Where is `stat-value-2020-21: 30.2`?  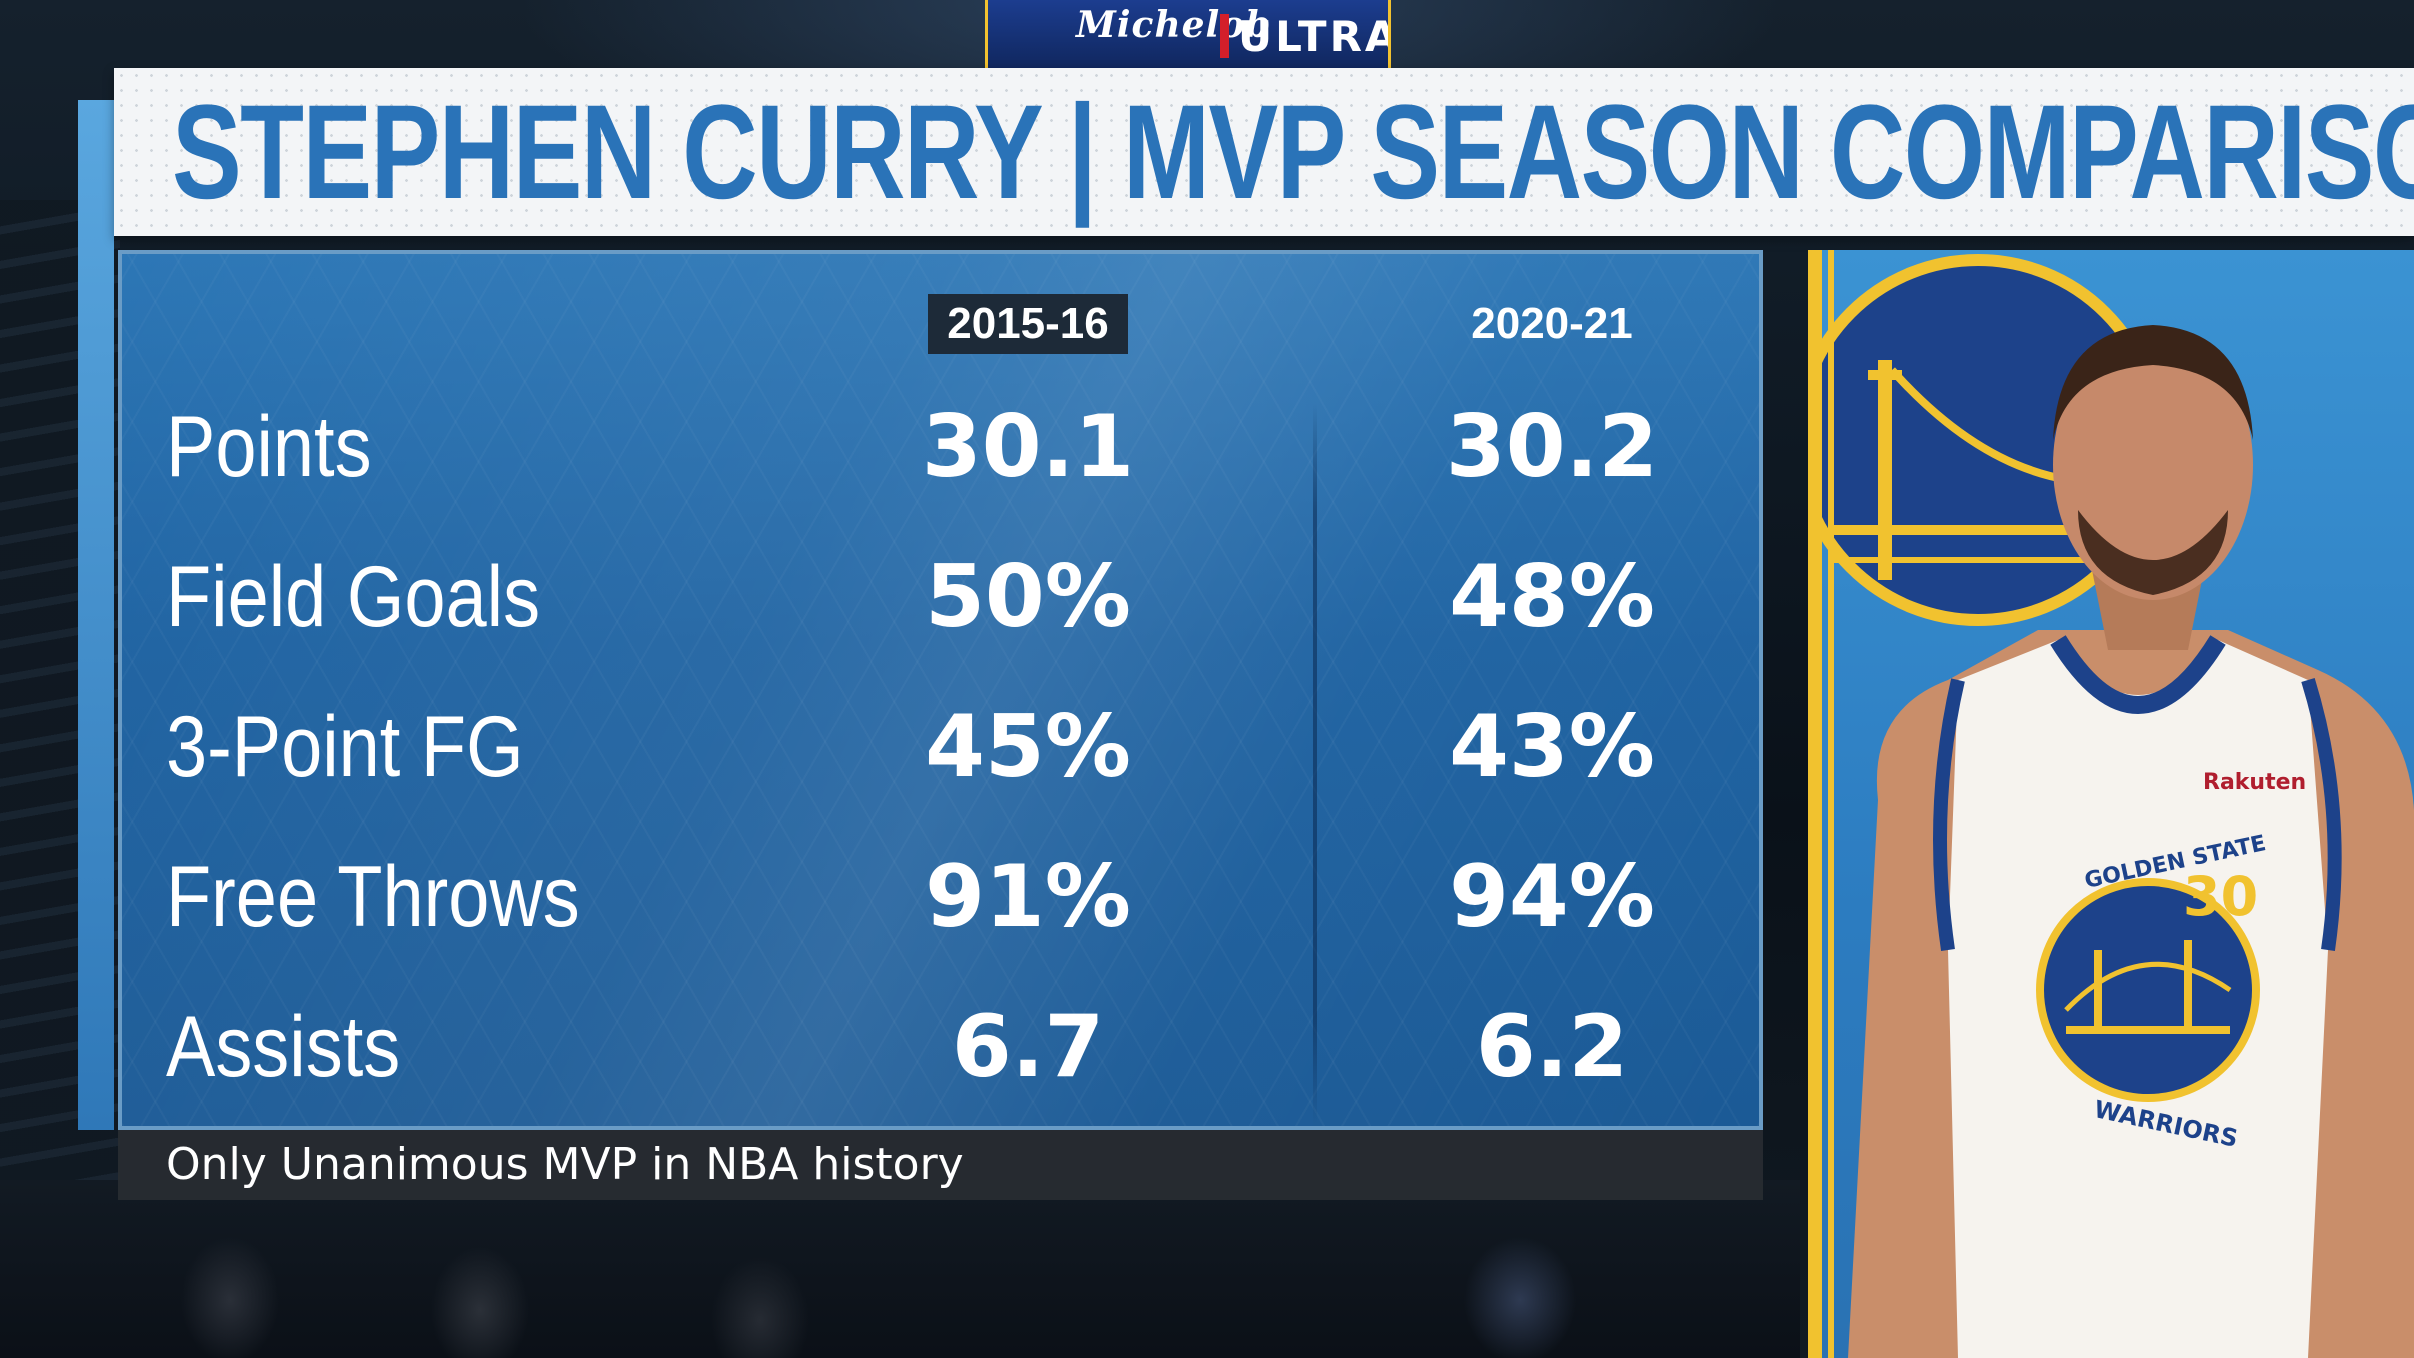
stat-value-2020-21: 30.2 is located at coordinates (1552, 447).